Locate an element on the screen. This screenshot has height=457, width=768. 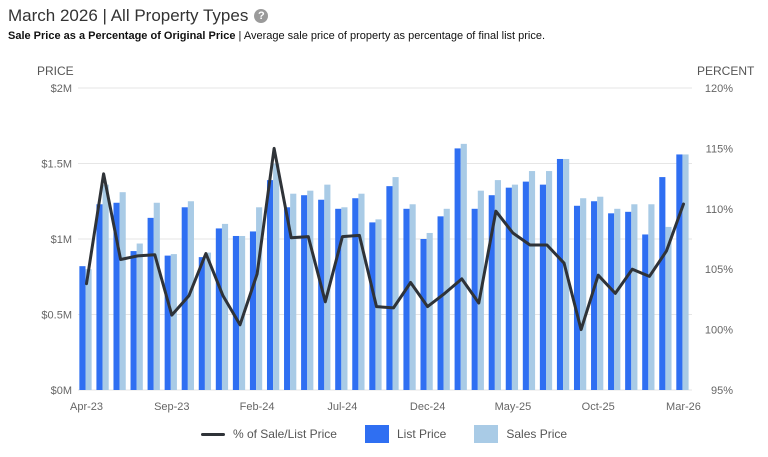
x-tick-label: Mar-26 is located at coordinates (683, 407).